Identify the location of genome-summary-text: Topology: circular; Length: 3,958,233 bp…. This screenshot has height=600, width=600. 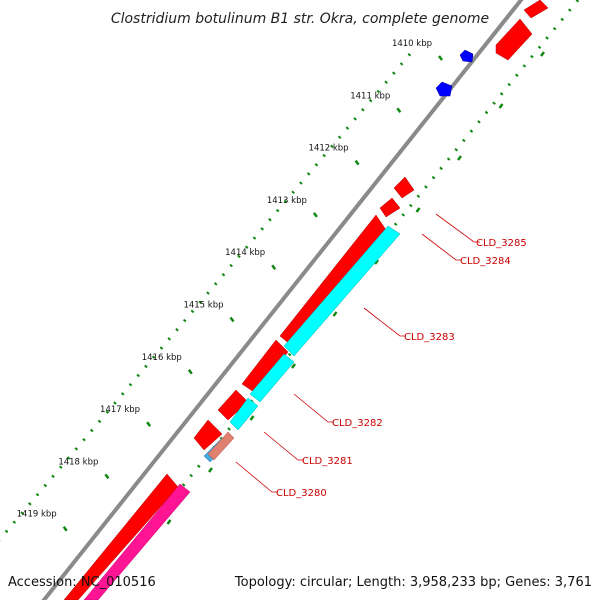
(413, 582).